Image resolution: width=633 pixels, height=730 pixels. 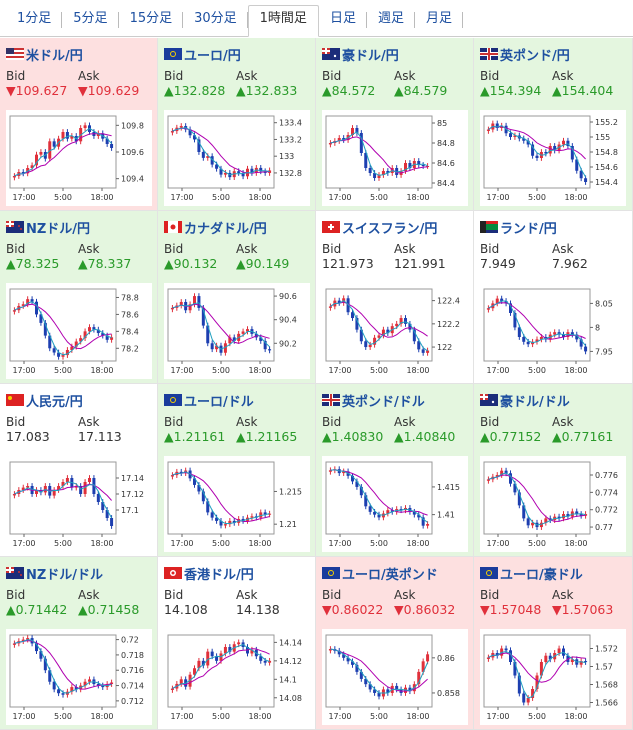 I want to click on pair-name: ランド/円, so click(x=528, y=229).